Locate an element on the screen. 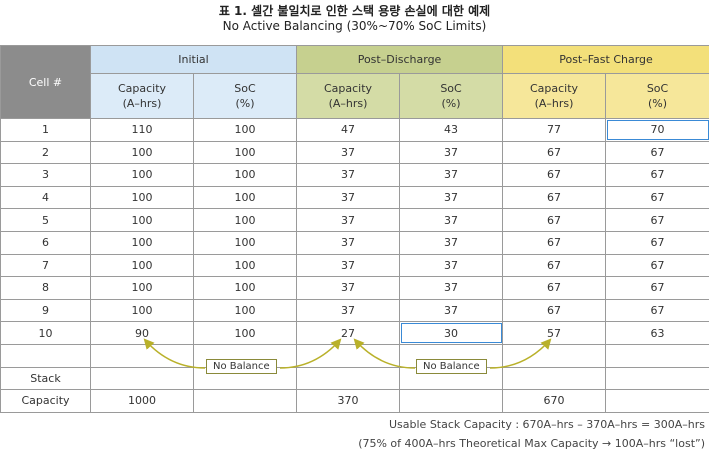  table-row: 6 100 100 37 37 67 67 is located at coordinates (354, 242).